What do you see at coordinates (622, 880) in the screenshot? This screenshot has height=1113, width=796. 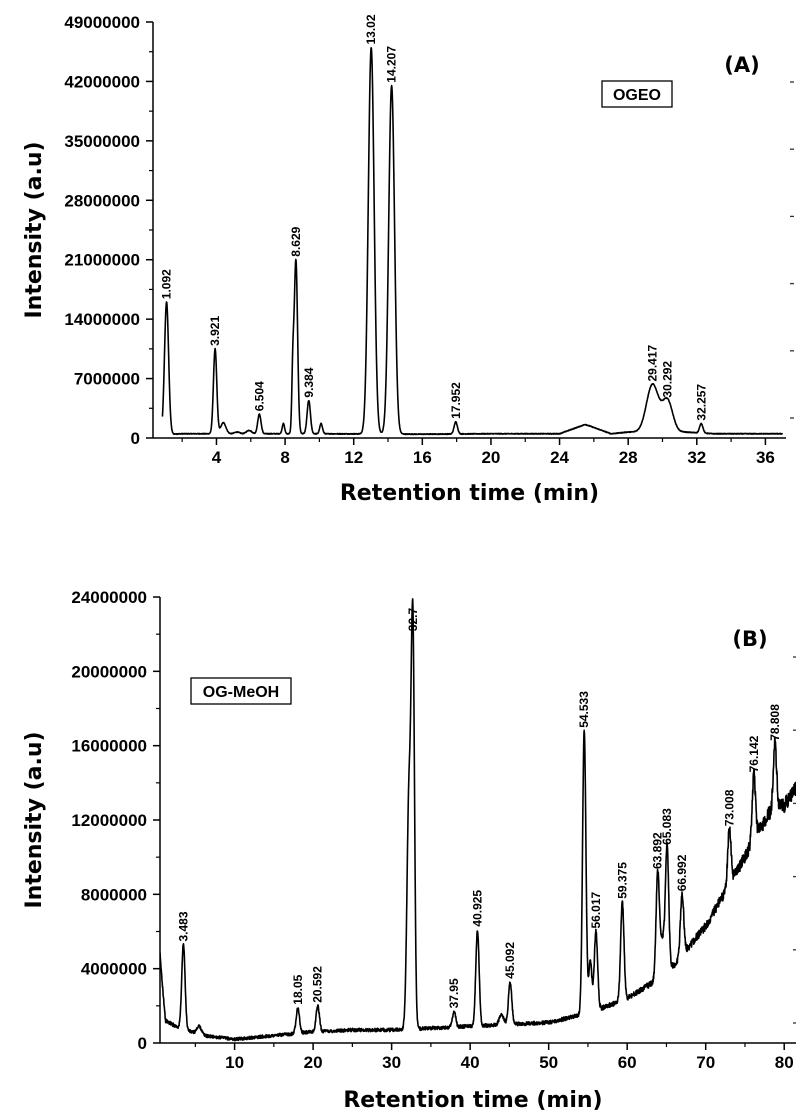 I see `peak-label: 59.375` at bounding box center [622, 880].